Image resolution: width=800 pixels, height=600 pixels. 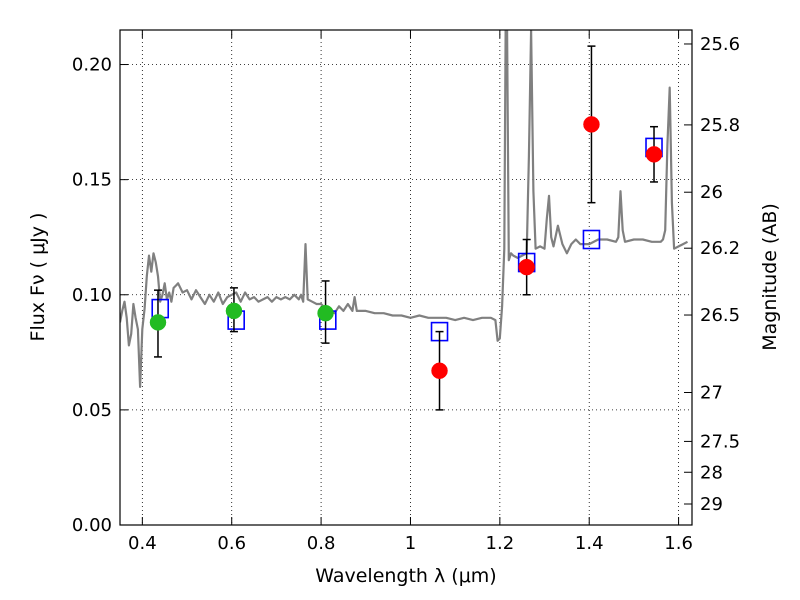 I want to click on y-tick-label: 0.15, so click(x=92, y=180).